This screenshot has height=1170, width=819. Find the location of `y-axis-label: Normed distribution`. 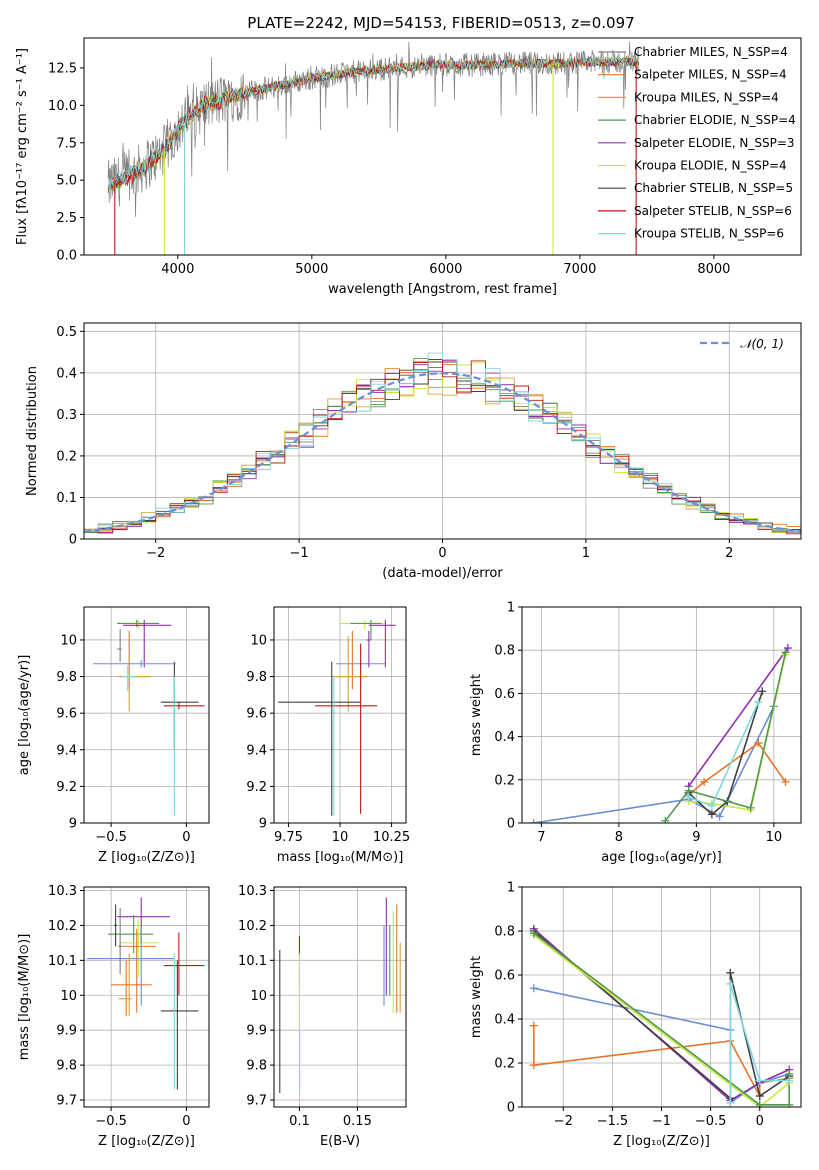

y-axis-label: Normed distribution is located at coordinates (32, 431).